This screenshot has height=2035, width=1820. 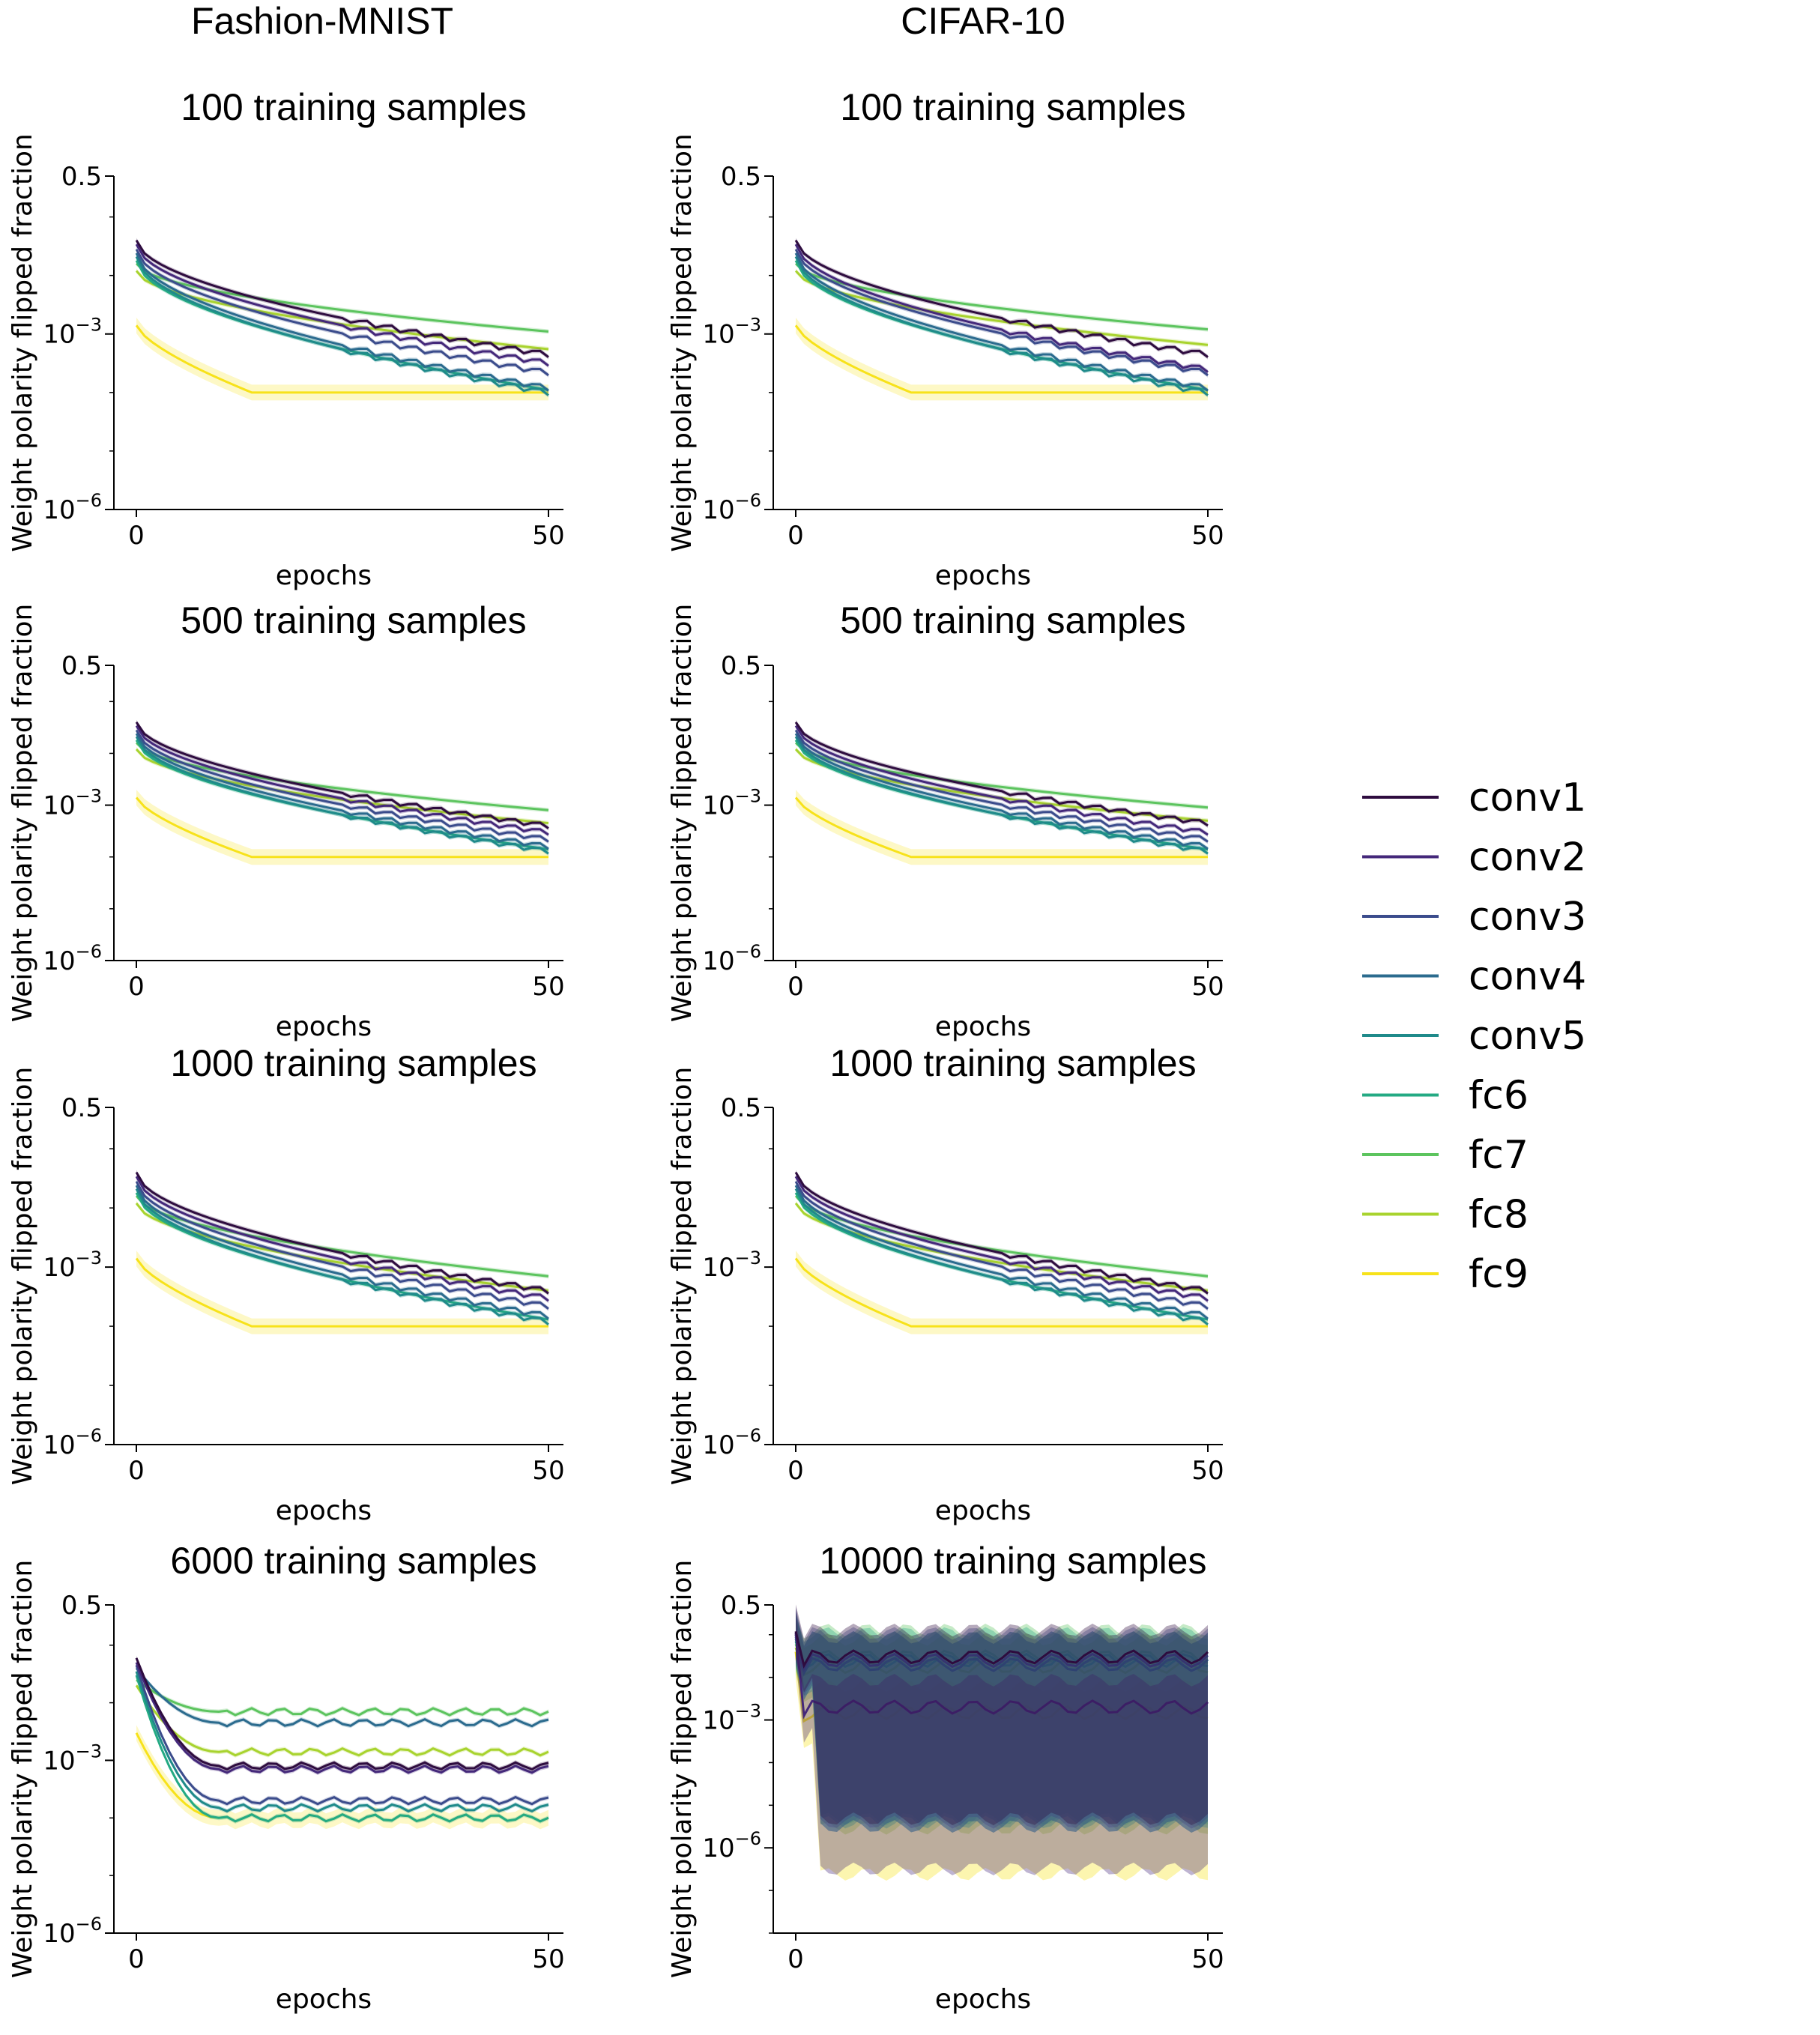 I want to click on chart-title: 10000 training samples, so click(x=1013, y=1561).